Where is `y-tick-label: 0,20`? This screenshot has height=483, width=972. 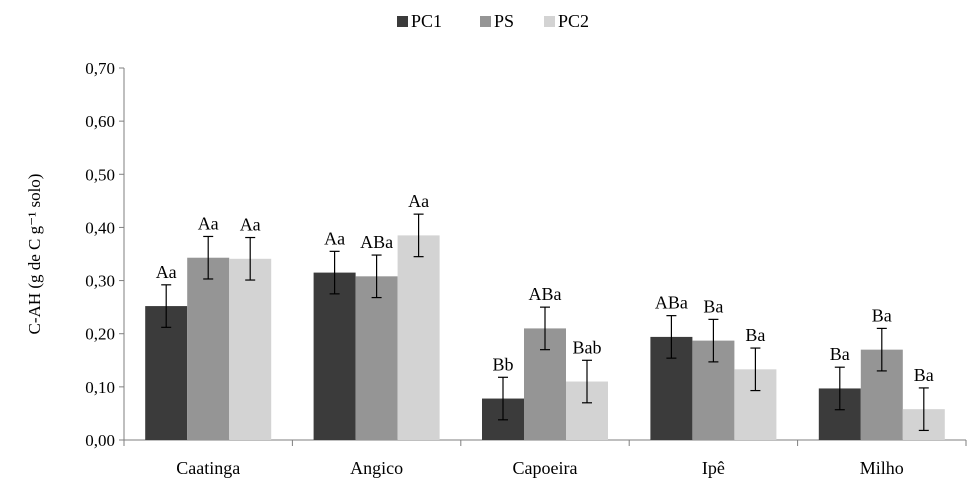 y-tick-label: 0,20 is located at coordinates (100, 334).